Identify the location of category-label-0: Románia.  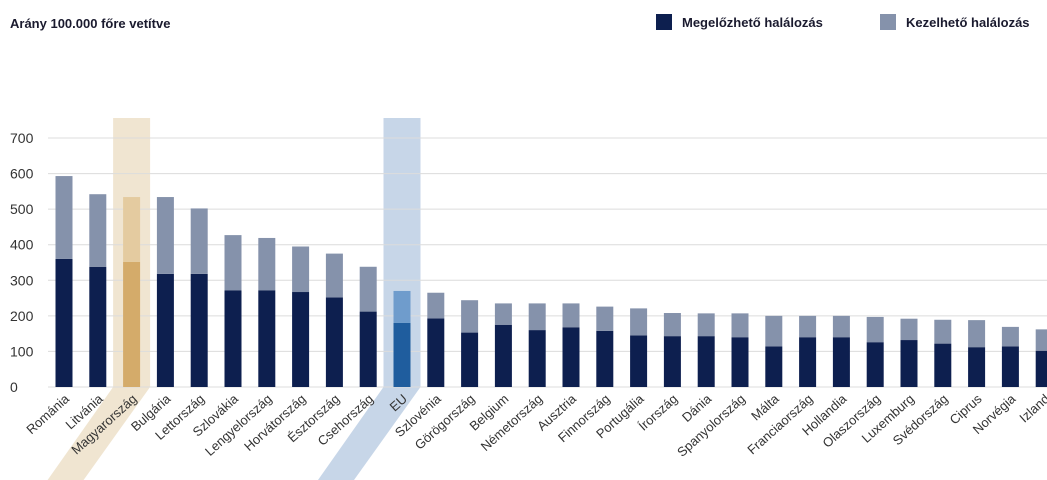
(47, 414).